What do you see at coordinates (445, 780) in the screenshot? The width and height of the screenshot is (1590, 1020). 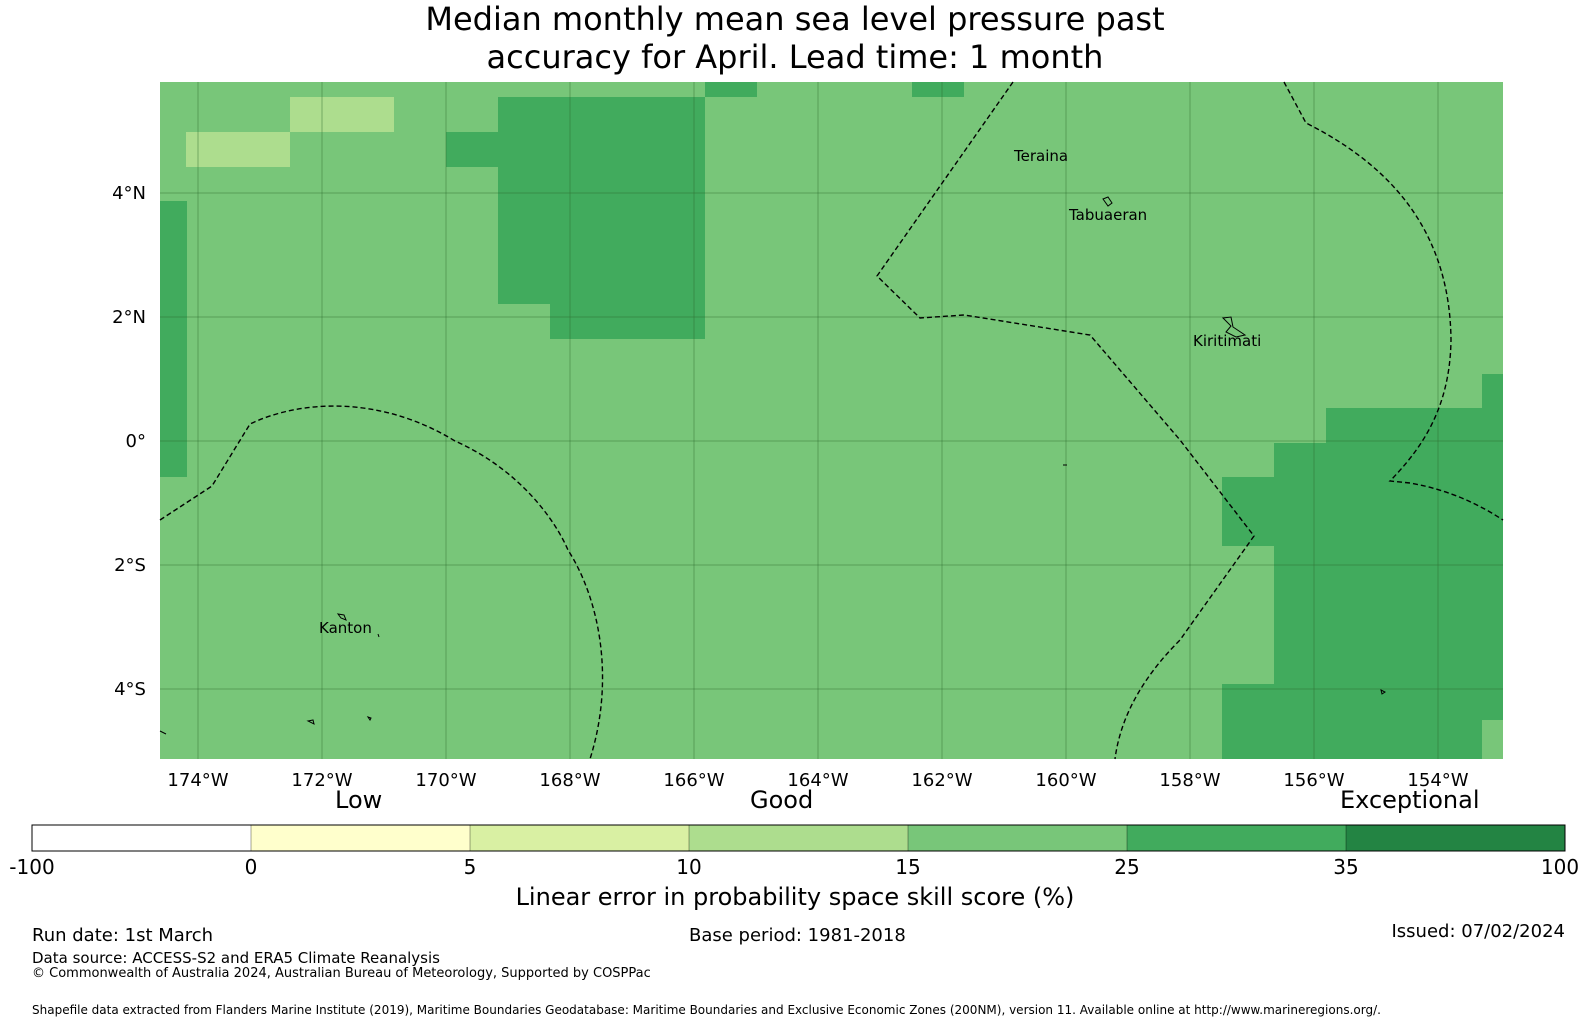 I see `lon-tick-label: 170°W` at bounding box center [445, 780].